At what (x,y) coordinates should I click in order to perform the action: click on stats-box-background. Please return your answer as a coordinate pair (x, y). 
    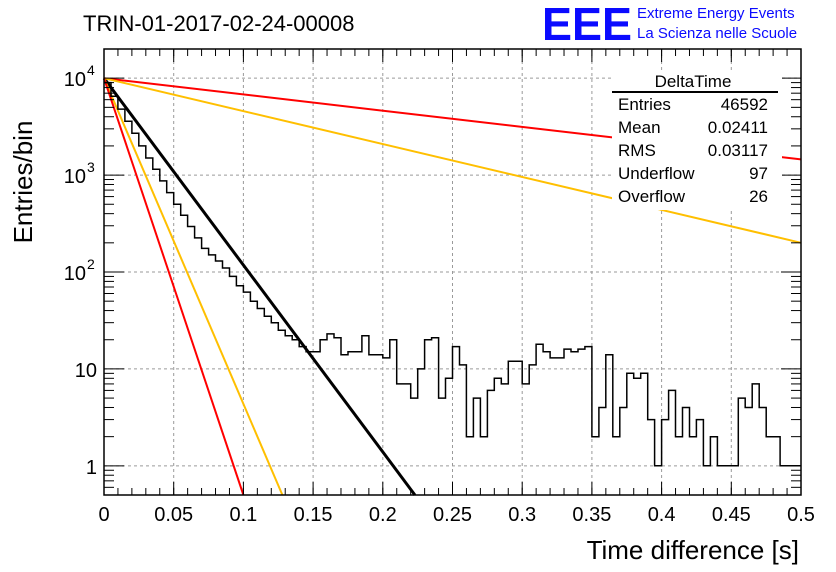
    Looking at the image, I should click on (697, 141).